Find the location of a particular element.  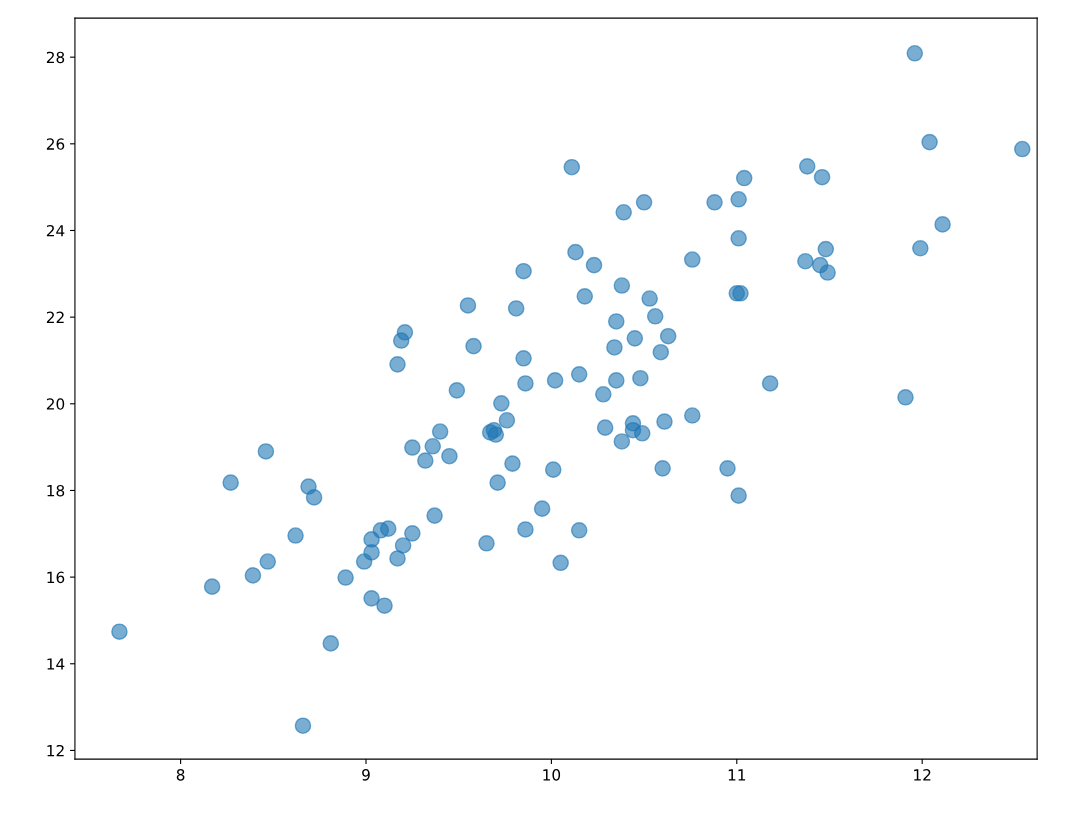

x-tick-label: 9 is located at coordinates (366, 775).